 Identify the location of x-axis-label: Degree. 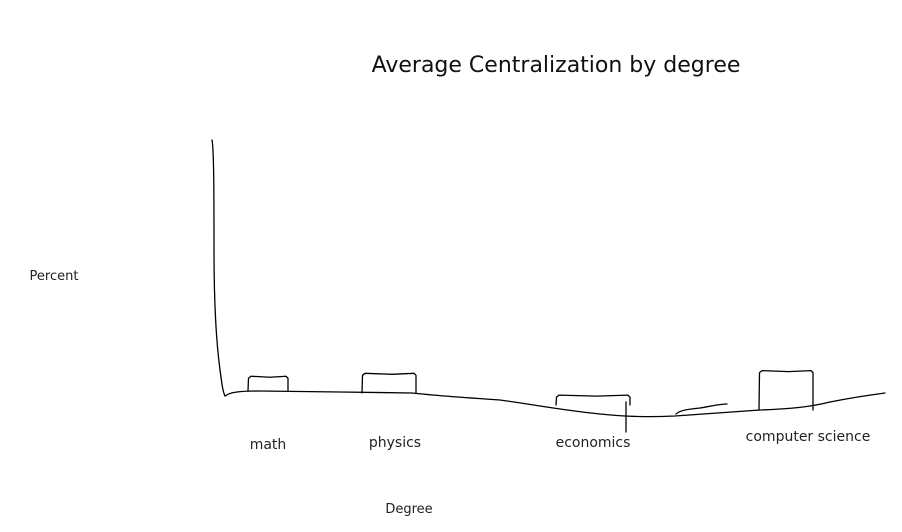
(408, 509).